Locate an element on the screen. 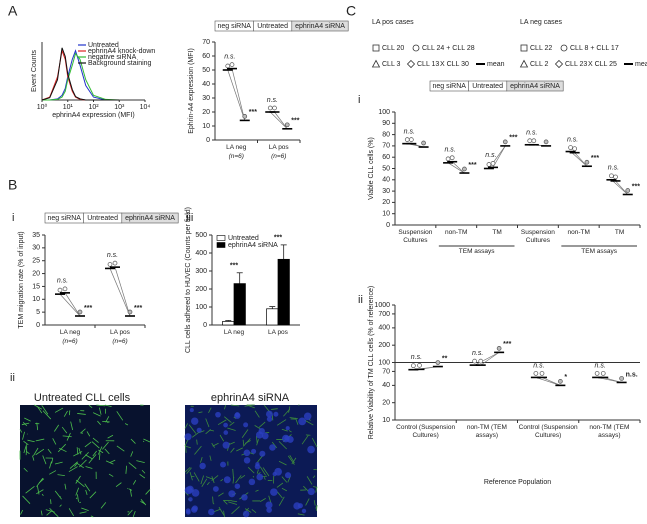 The height and width of the screenshot is (524, 647). y-tick-label: 20 is located at coordinates (386, 202).